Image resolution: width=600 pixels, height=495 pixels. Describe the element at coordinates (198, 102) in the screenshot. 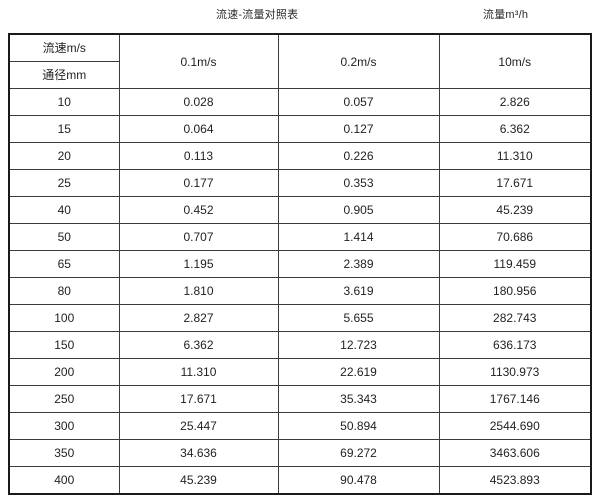

I see `cell-flow-value: 0.028` at that location.